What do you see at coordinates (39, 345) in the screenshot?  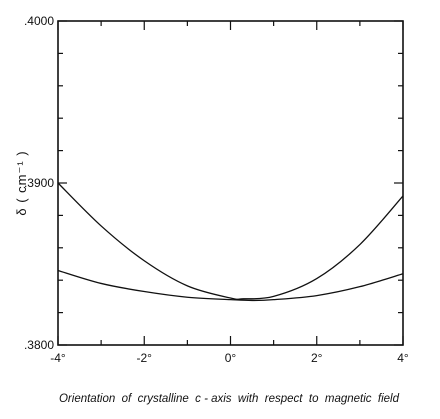 I see `y-tick-label: .3800` at bounding box center [39, 345].